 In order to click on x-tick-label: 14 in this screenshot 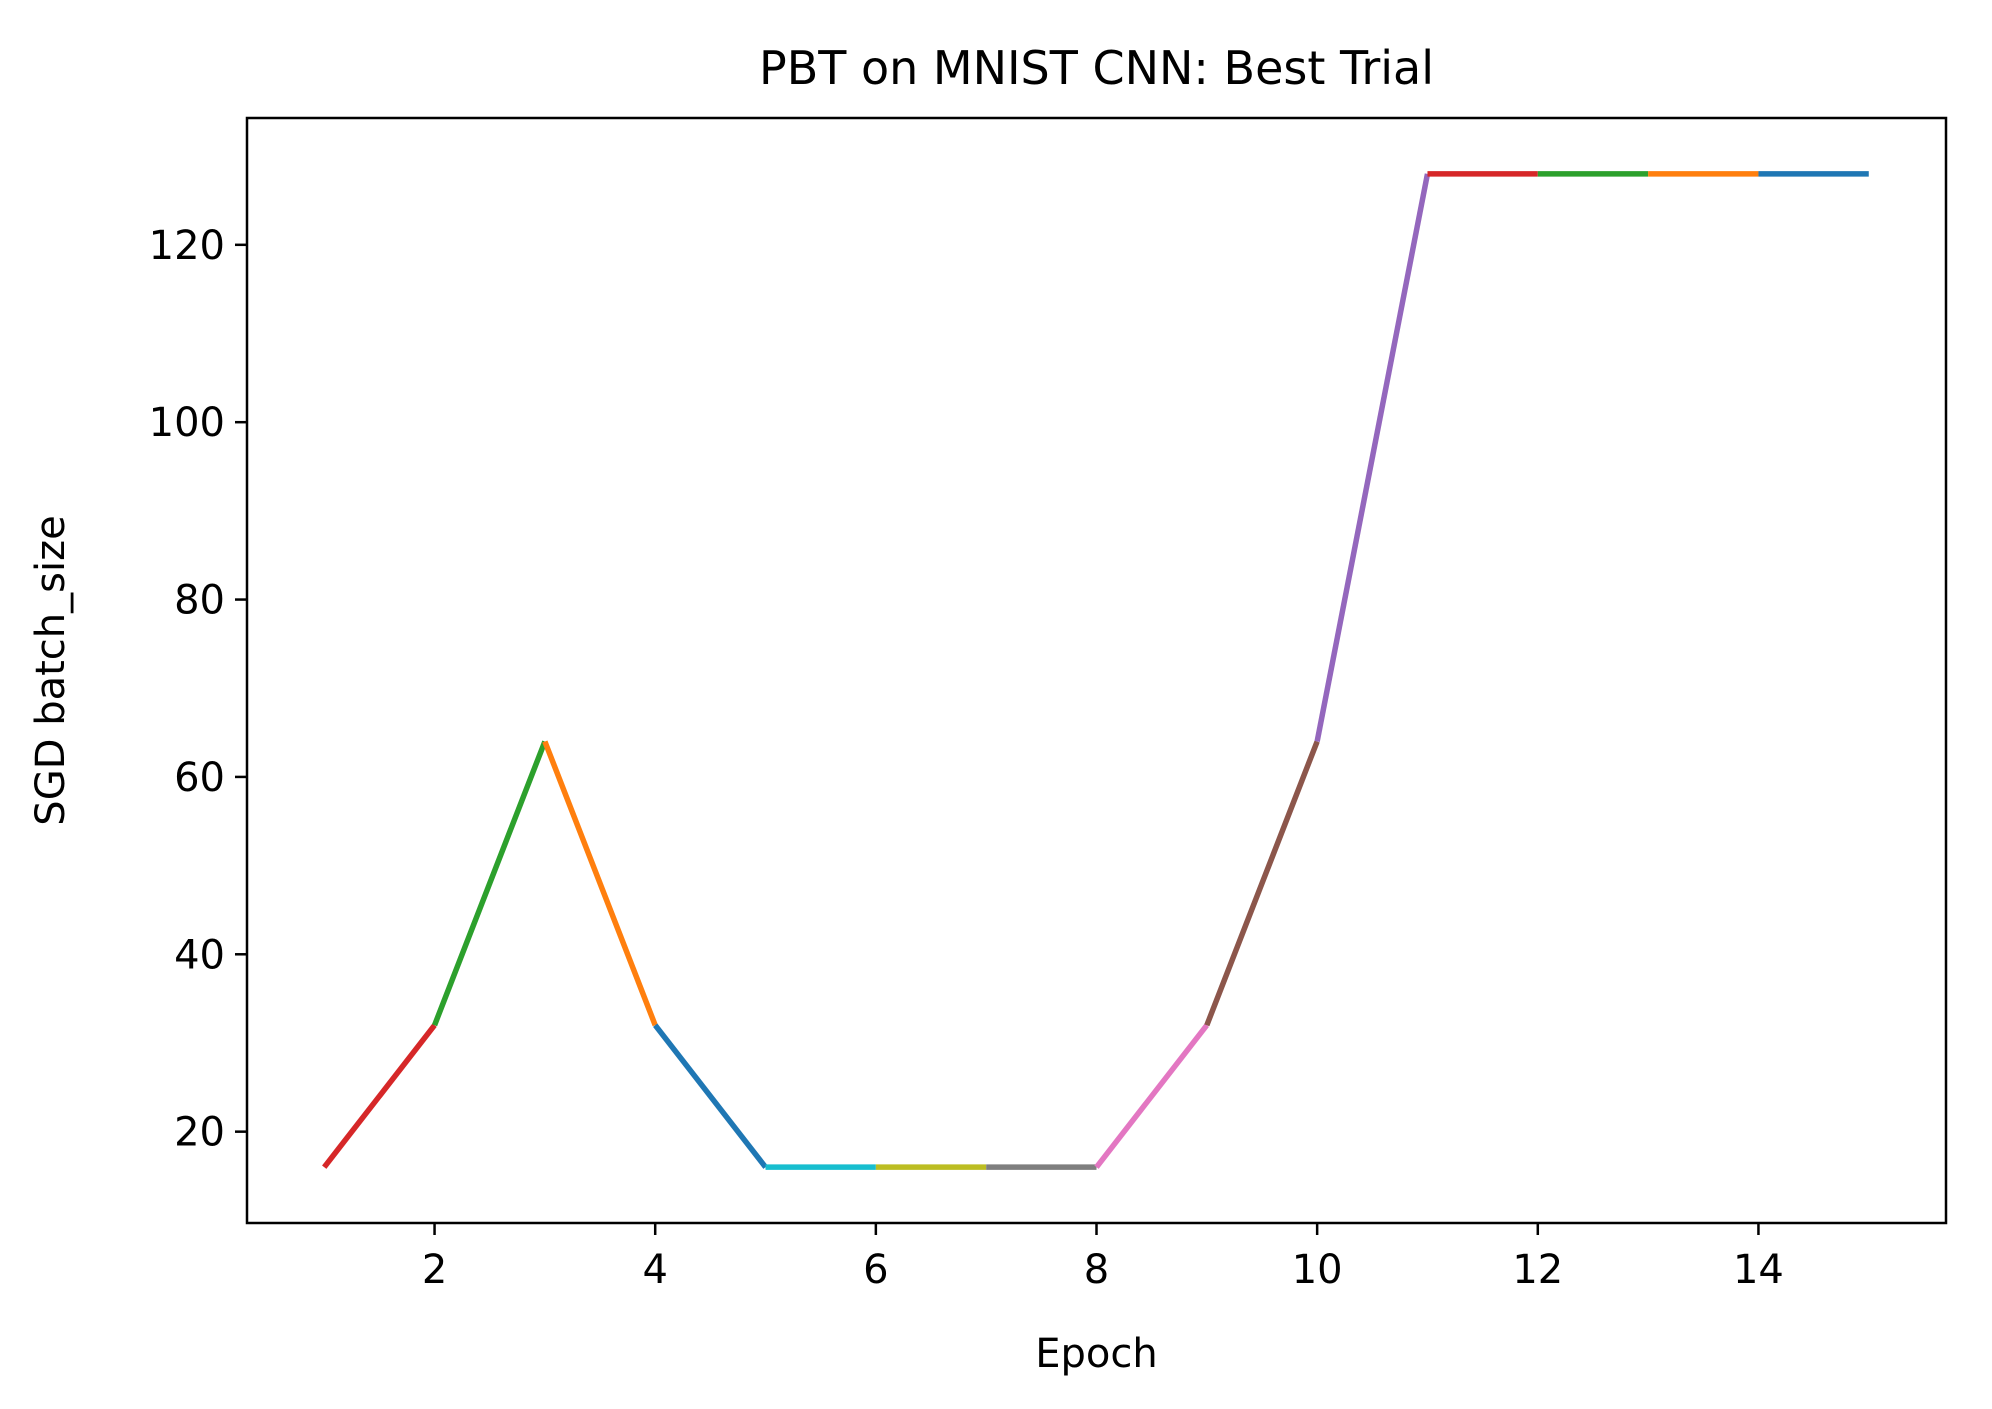, I will do `click(1758, 1270)`.